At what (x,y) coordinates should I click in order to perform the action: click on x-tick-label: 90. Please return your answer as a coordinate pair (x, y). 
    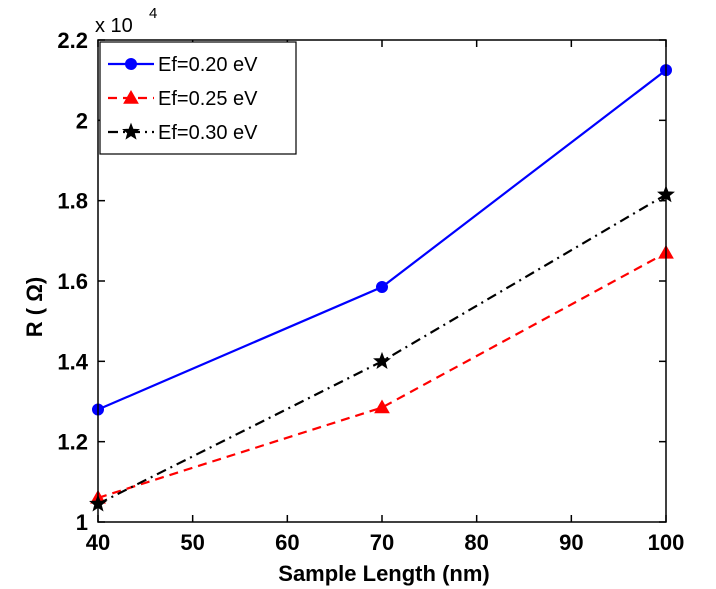
    Looking at the image, I should click on (571, 542).